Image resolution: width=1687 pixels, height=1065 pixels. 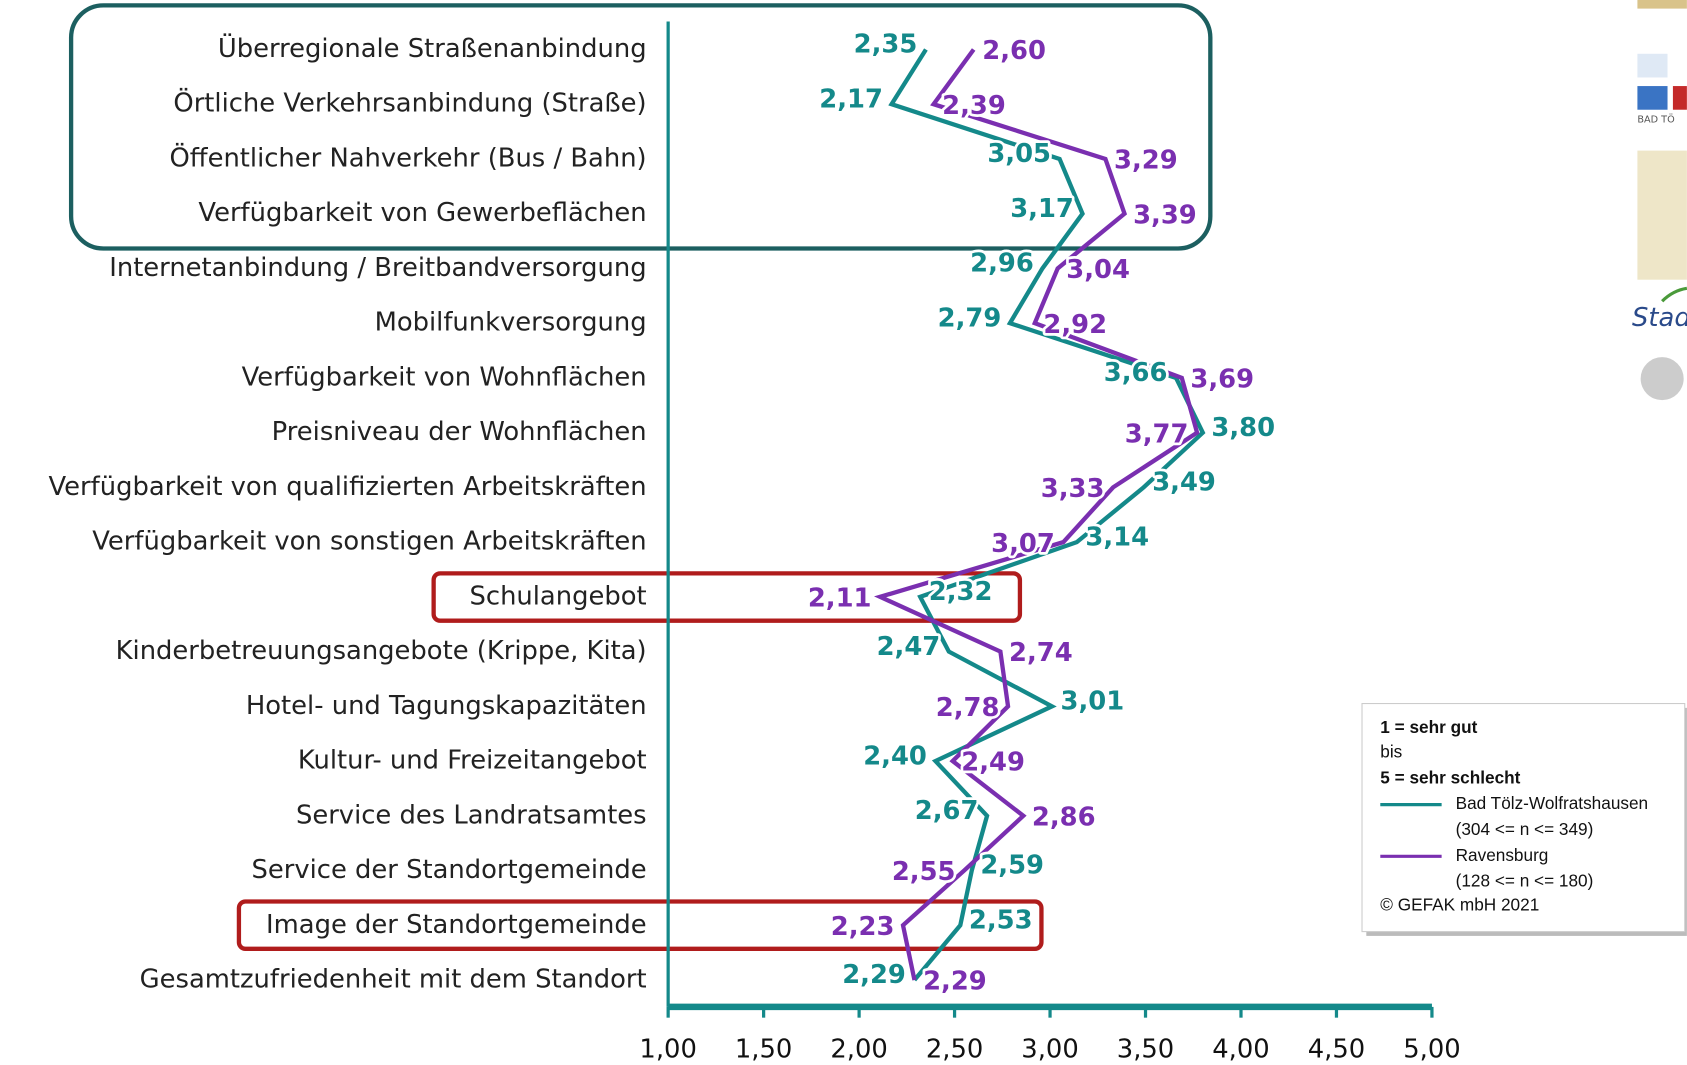 I want to click on category-label: Kultur- und Freizeitangebot, so click(x=472, y=761).